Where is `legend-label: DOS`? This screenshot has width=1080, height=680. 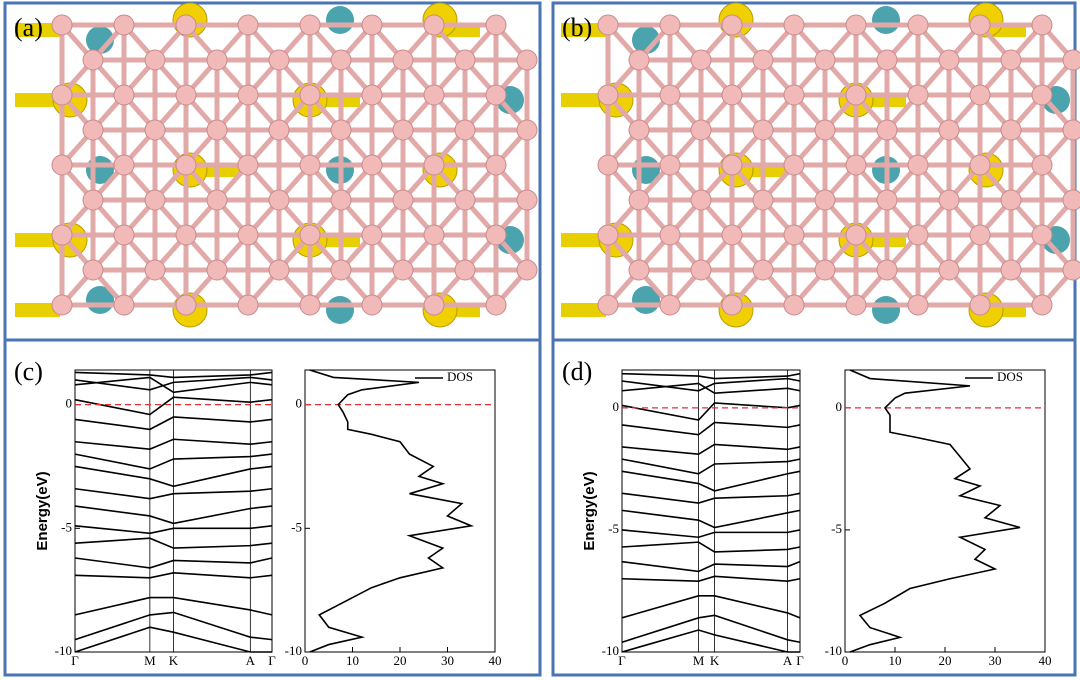
legend-label: DOS is located at coordinates (460, 376).